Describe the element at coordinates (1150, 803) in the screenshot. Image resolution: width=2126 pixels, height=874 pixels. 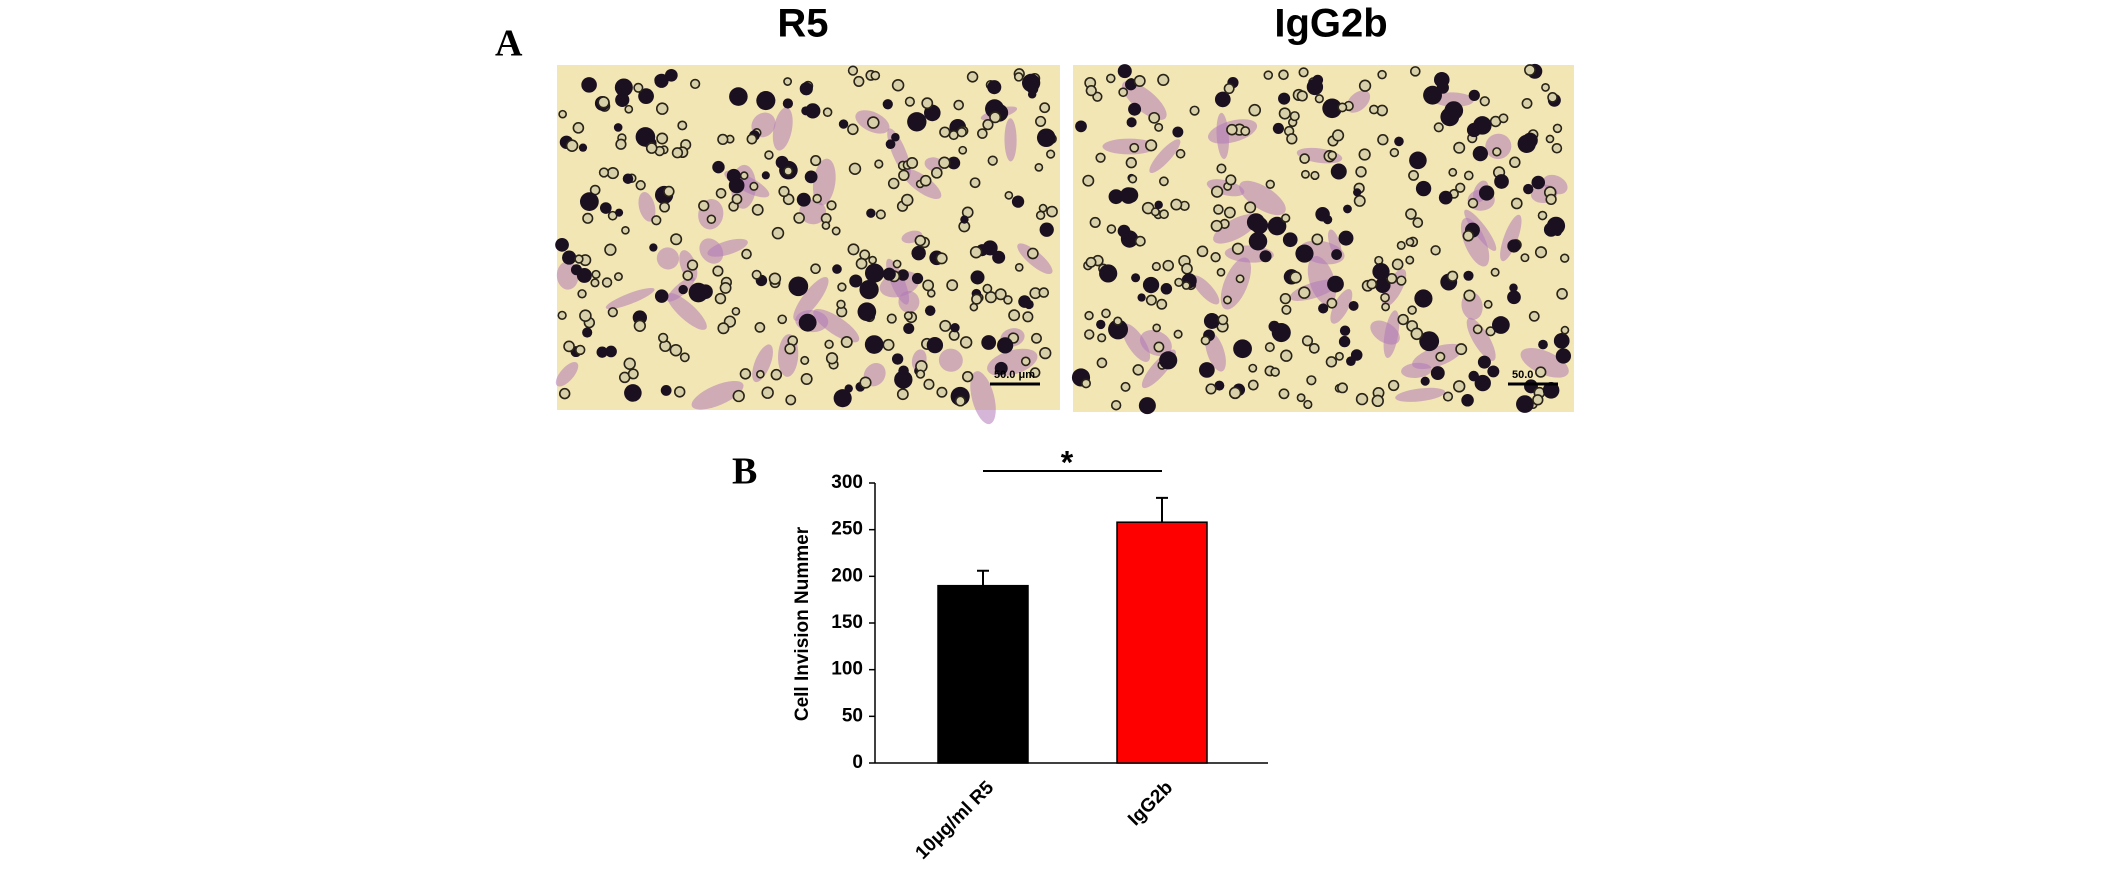
I see `x-tick-label: IgG2b` at that location.